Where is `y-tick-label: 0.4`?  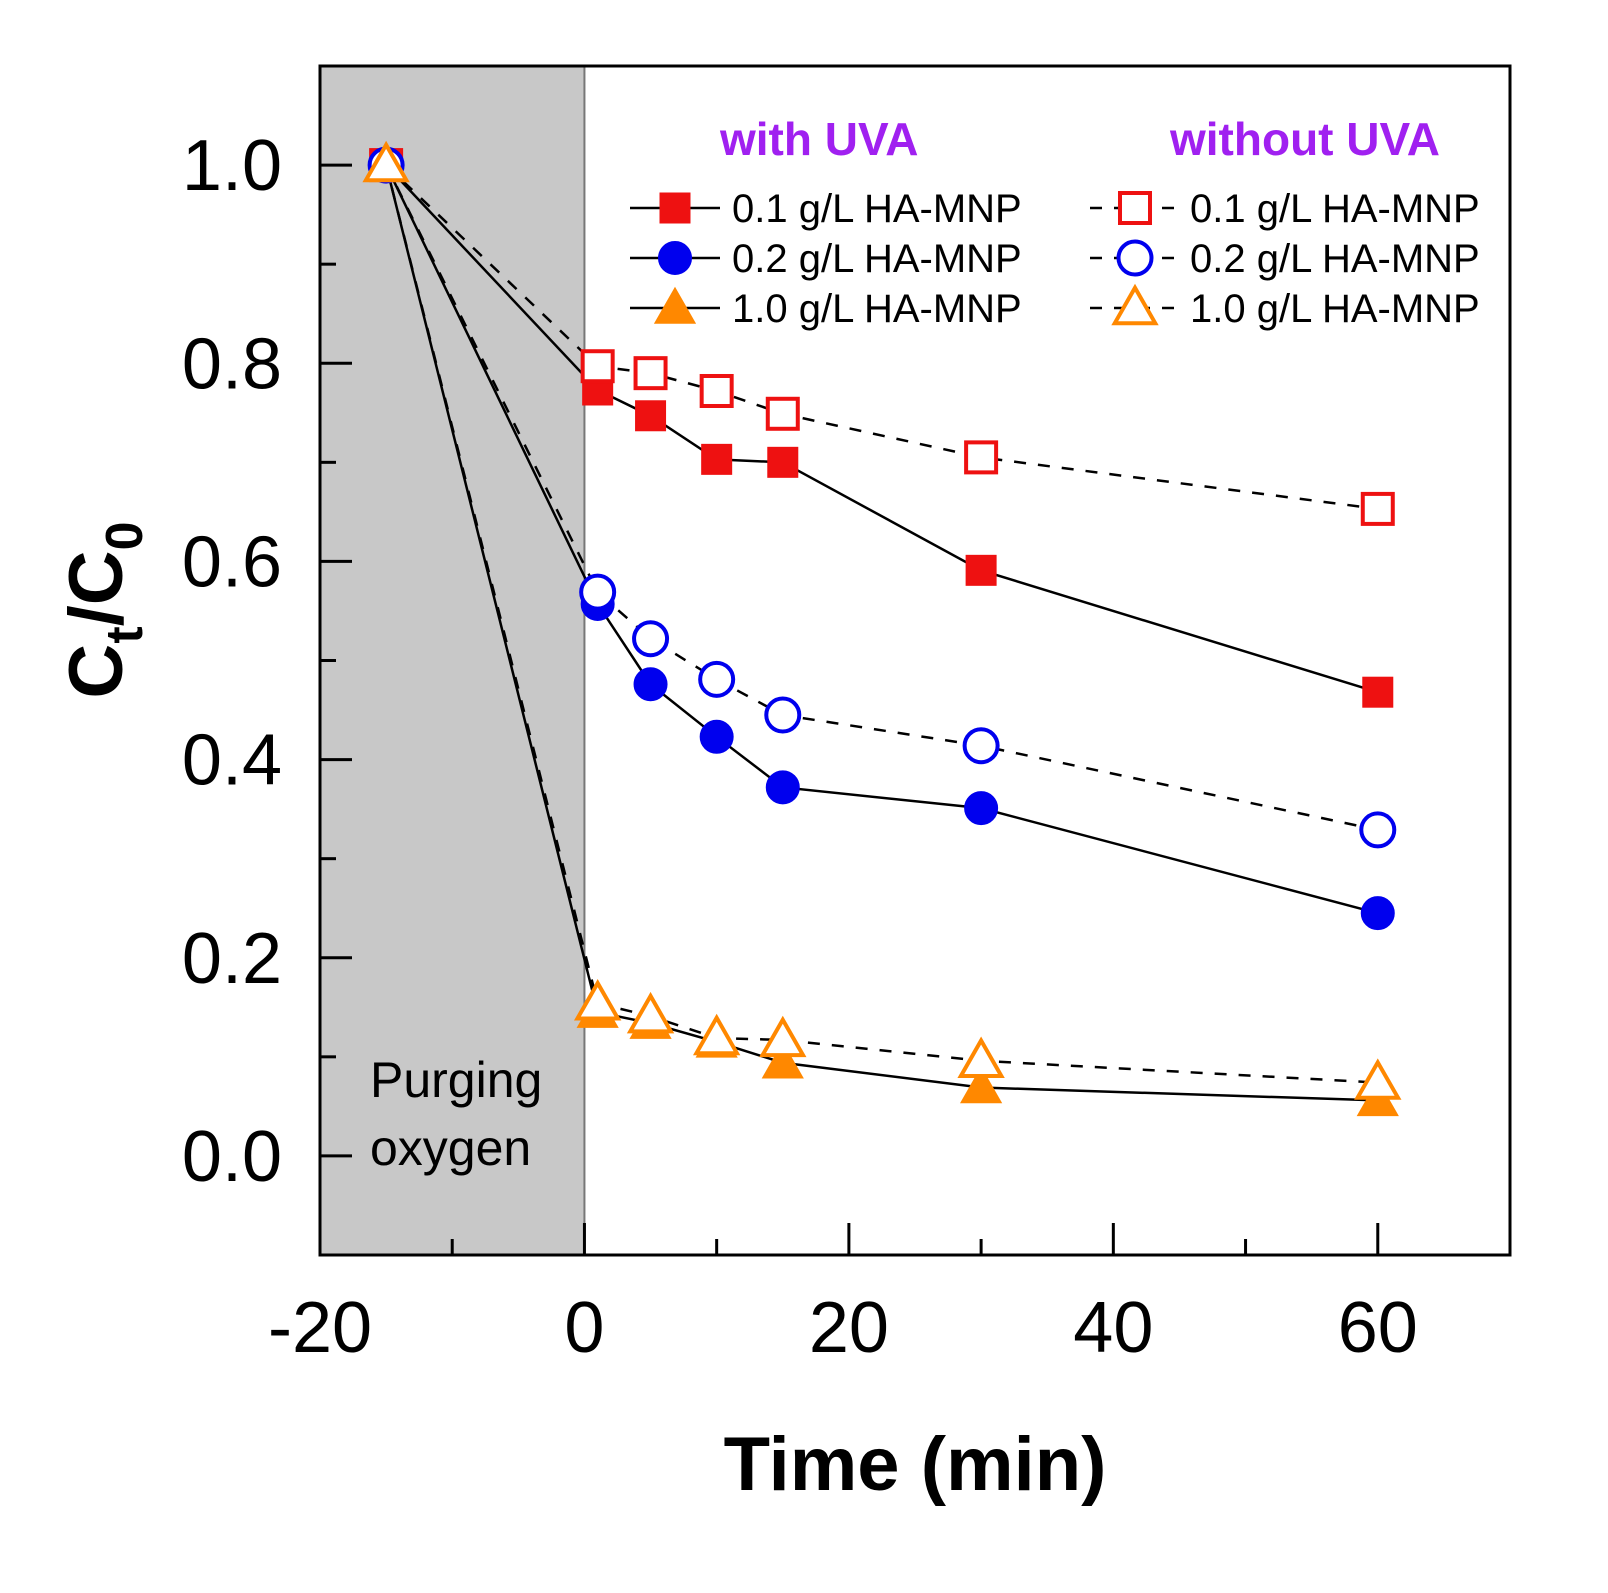
y-tick-label: 0.4 is located at coordinates (232, 761).